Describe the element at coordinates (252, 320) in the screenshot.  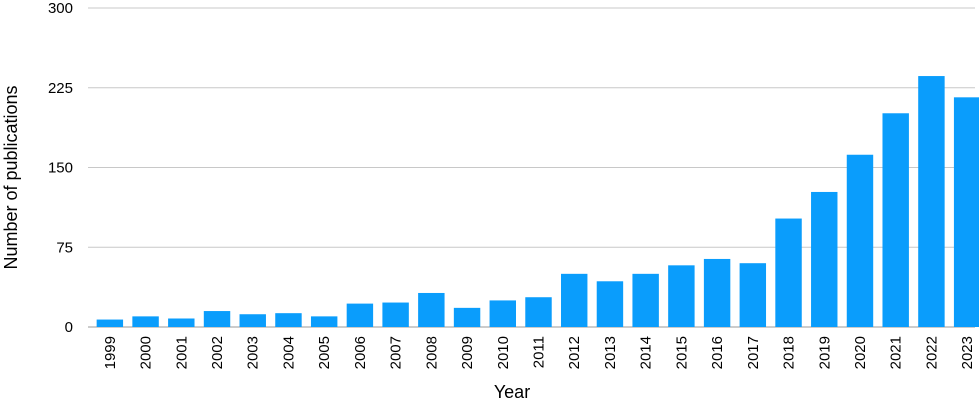
I see `bar-2003` at that location.